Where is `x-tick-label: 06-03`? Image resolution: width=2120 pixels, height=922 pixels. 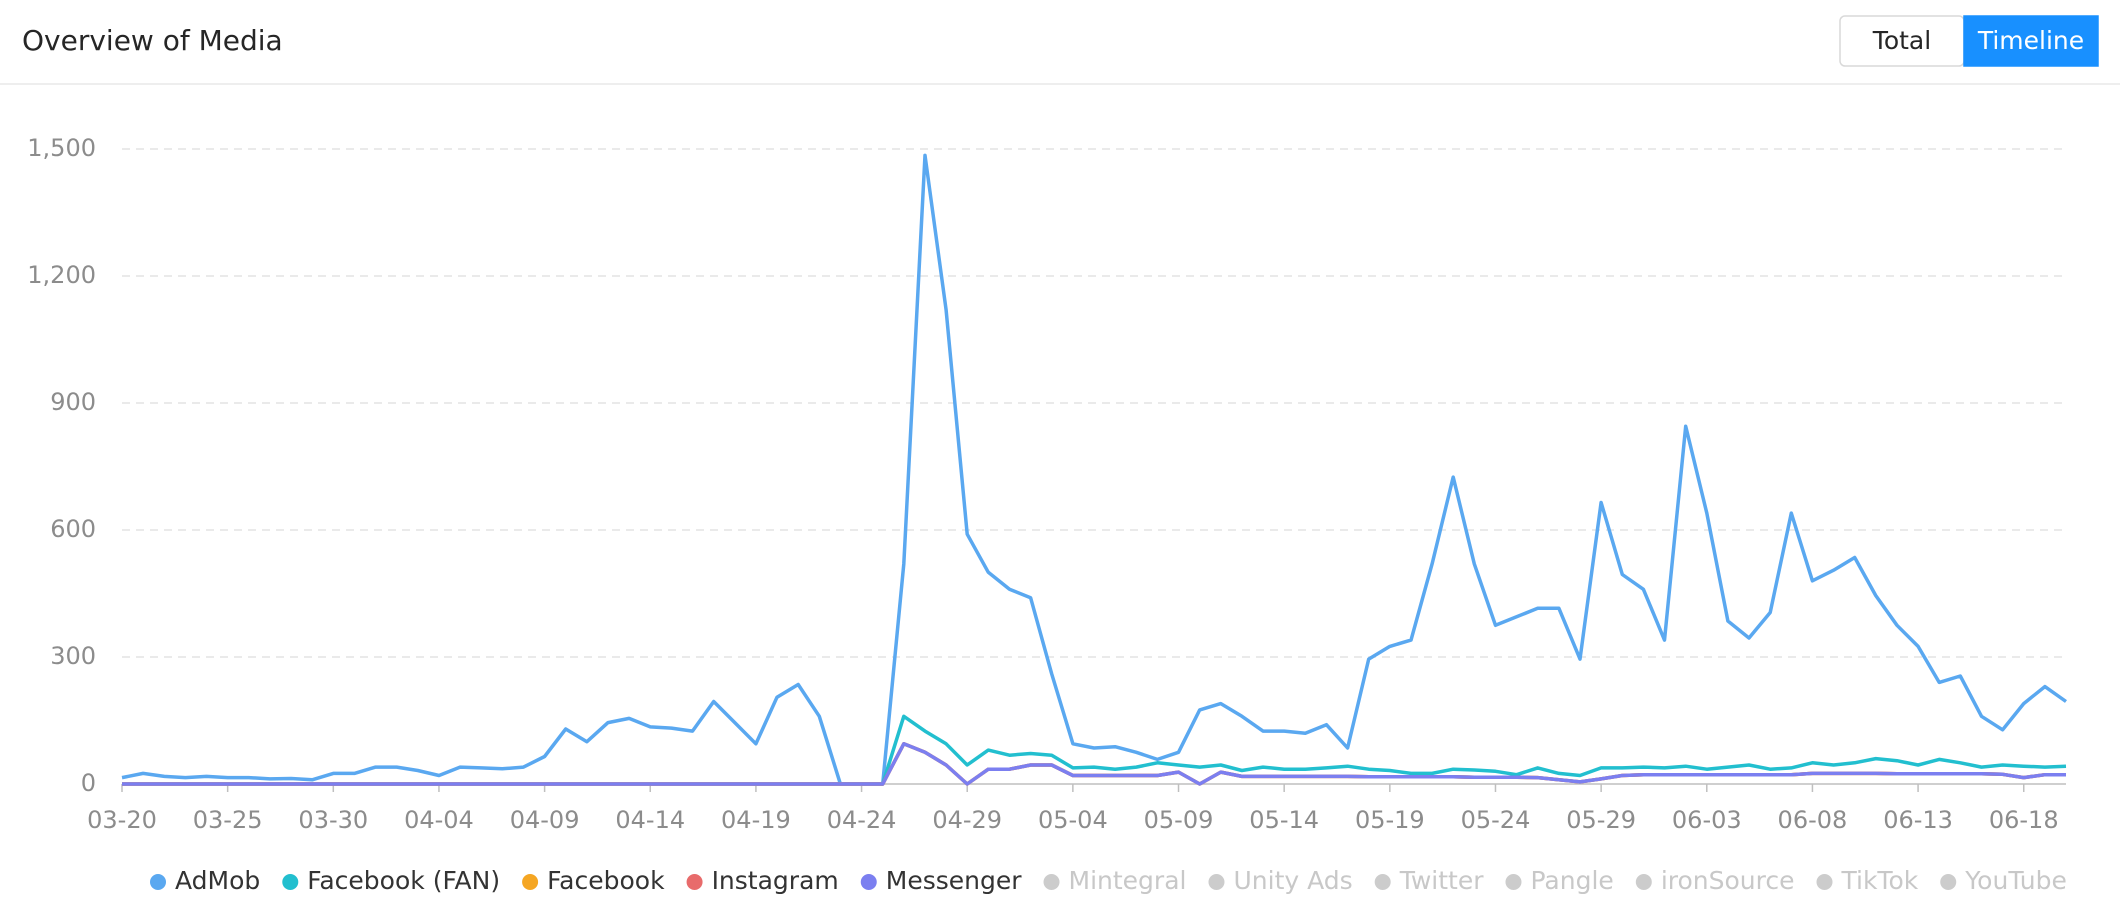
x-tick-label: 06-03 is located at coordinates (1707, 820).